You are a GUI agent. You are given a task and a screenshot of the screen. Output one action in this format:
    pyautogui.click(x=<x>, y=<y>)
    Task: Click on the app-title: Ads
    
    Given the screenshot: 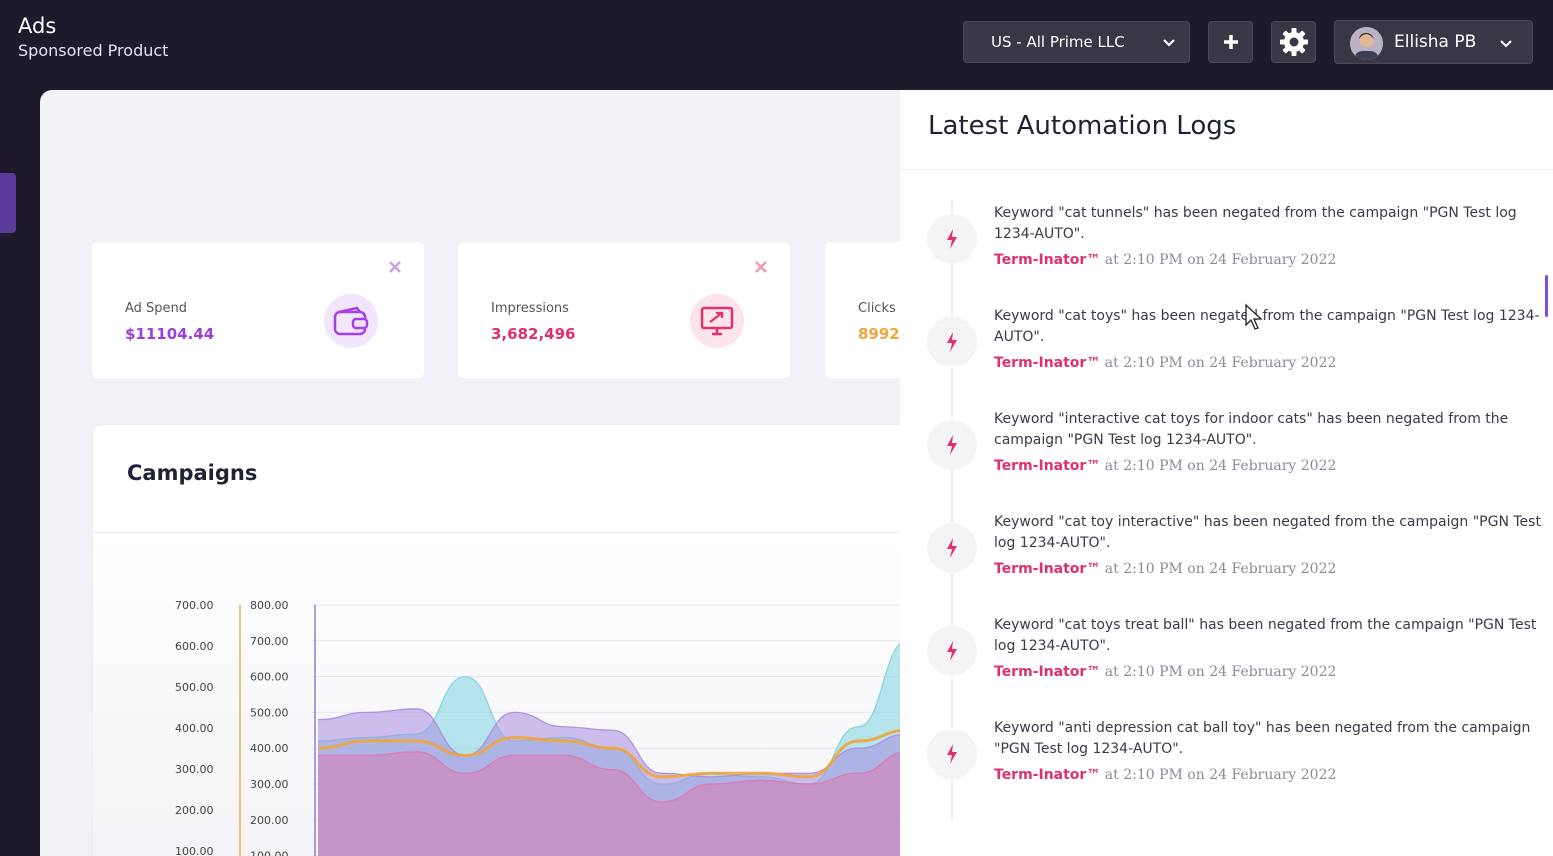 What is the action you would take?
    pyautogui.click(x=37, y=26)
    